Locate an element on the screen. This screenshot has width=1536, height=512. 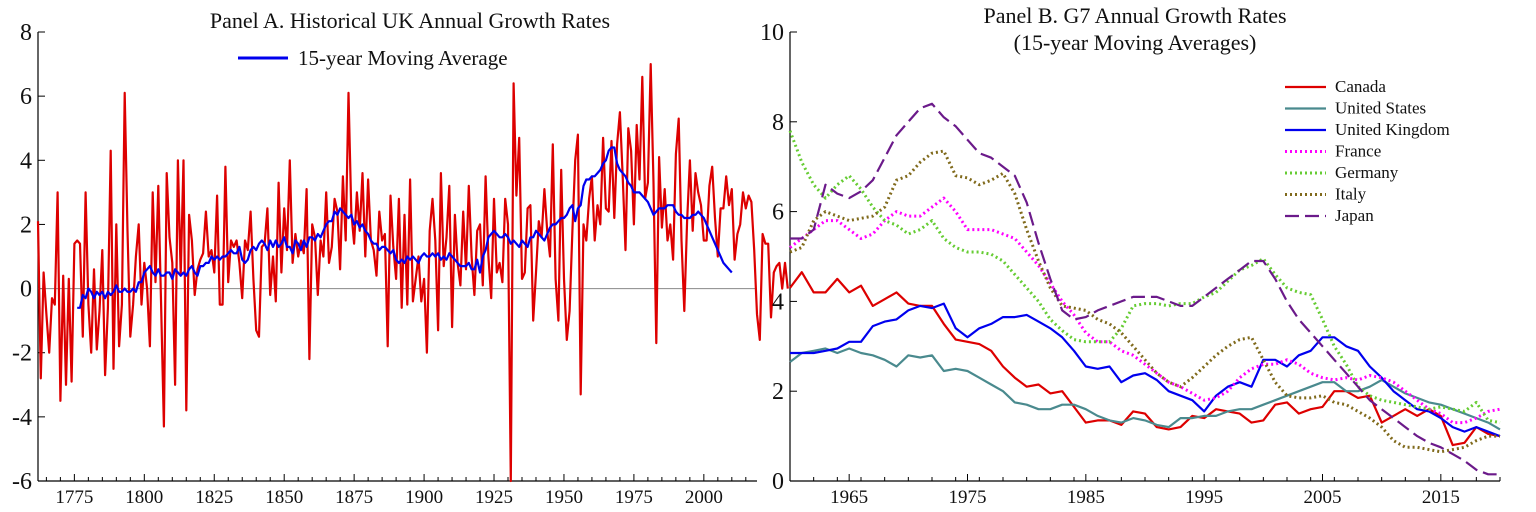
x-tick-label: 2005 is located at coordinates (1323, 497).